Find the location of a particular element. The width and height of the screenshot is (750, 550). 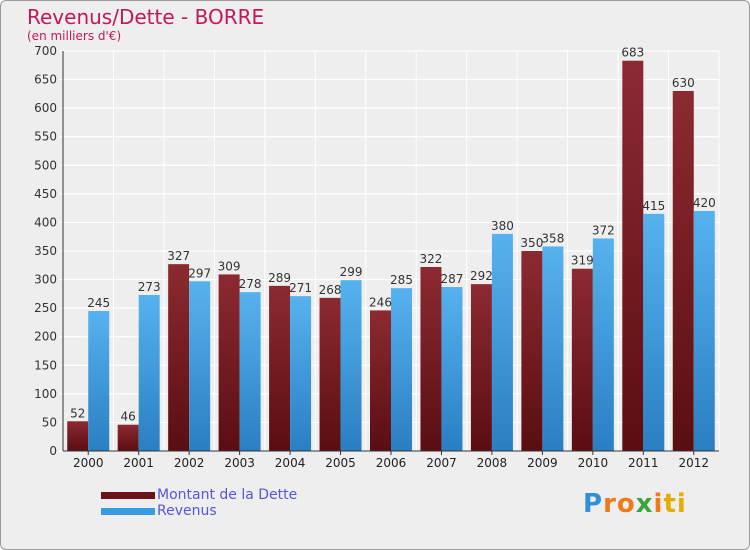

x-tick-label: 2005 is located at coordinates (340, 463).